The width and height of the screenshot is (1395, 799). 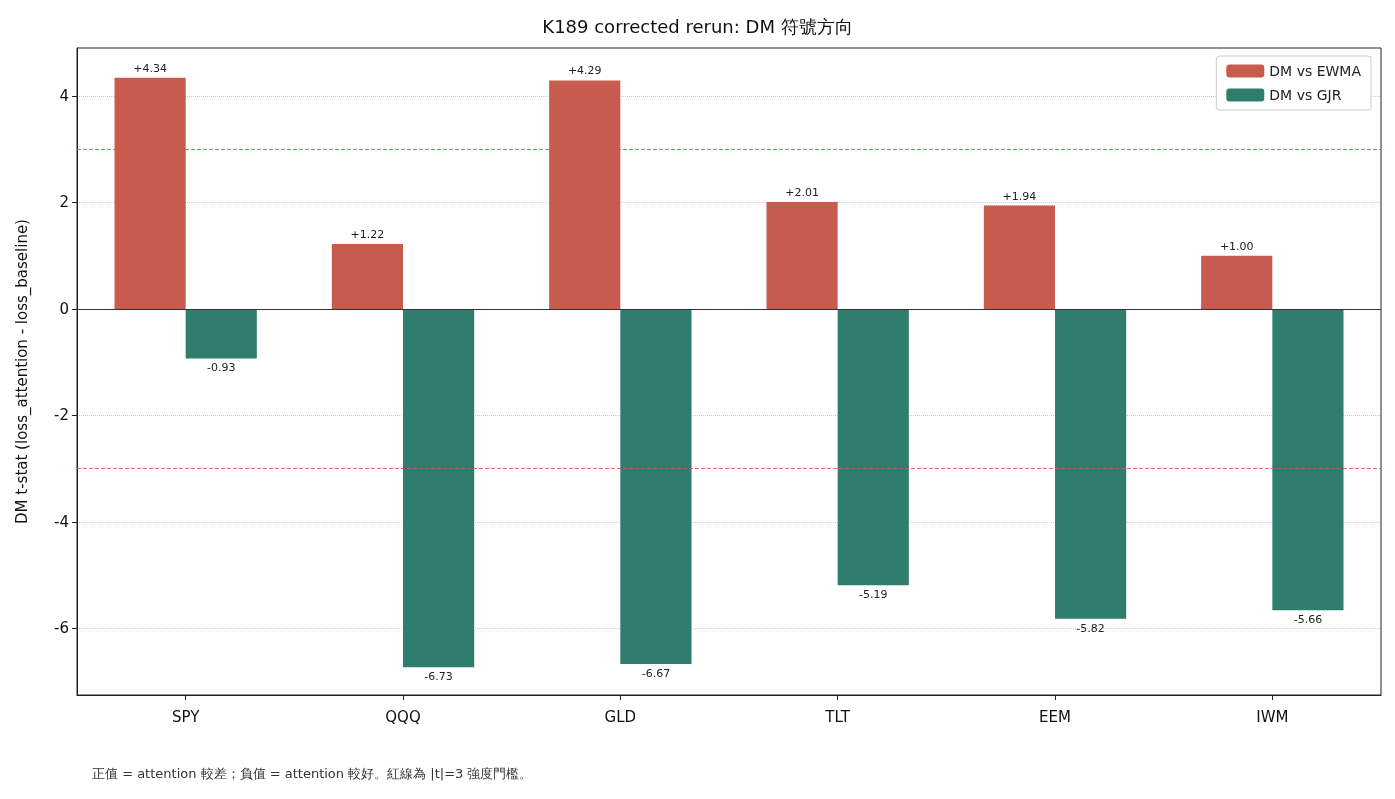 I want to click on data-label: -0.93, so click(x=221, y=368).